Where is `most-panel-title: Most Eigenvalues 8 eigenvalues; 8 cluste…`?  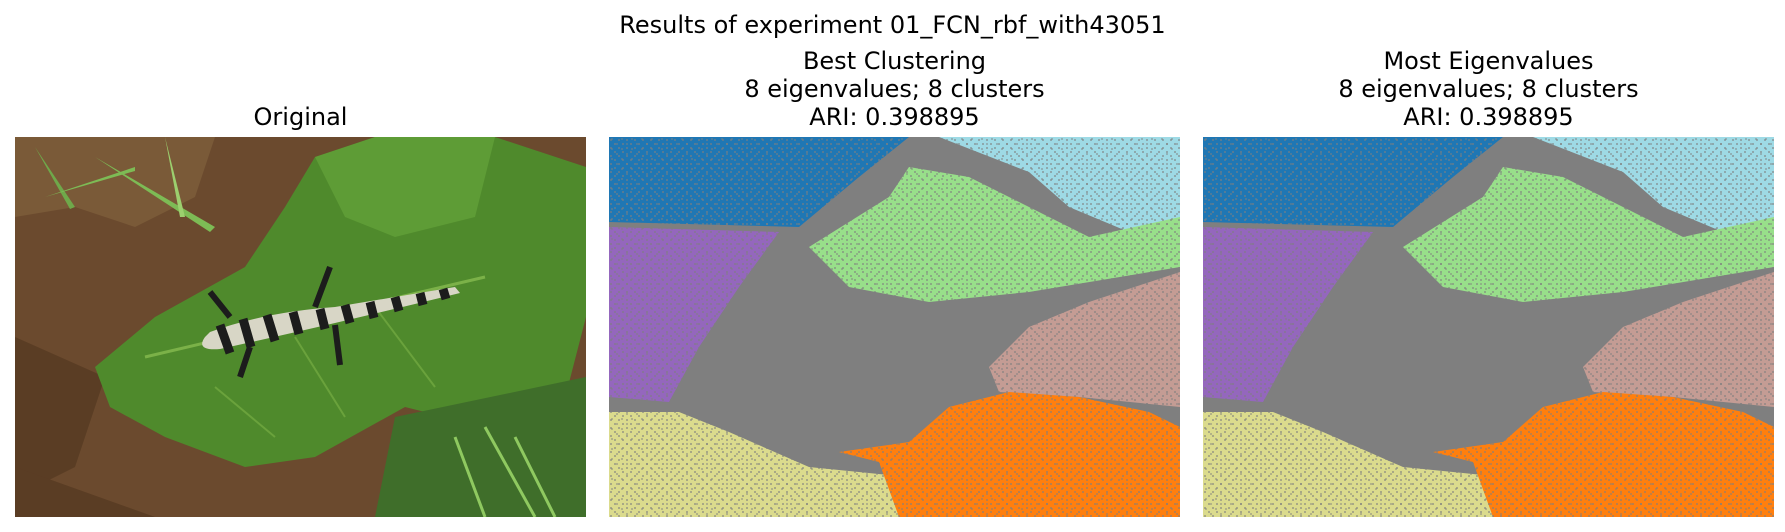 most-panel-title: Most Eigenvalues 8 eigenvalues; 8 cluste… is located at coordinates (1488, 89).